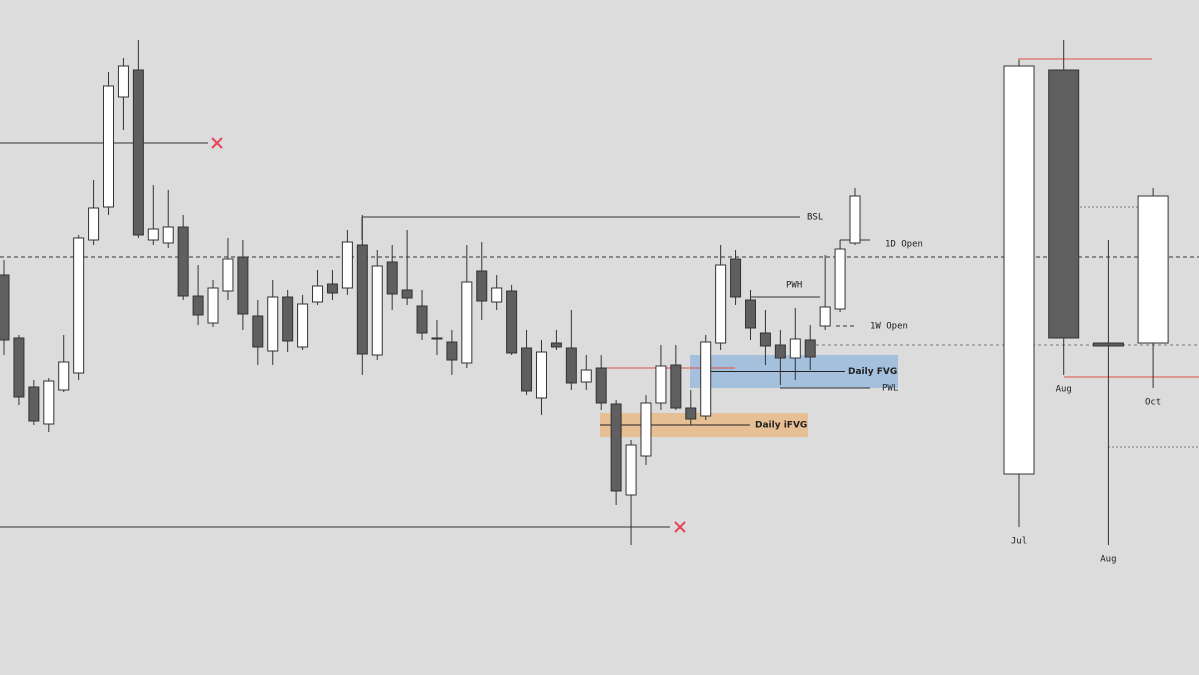 The height and width of the screenshot is (675, 1199). I want to click on level-label: PWH, so click(794, 286).